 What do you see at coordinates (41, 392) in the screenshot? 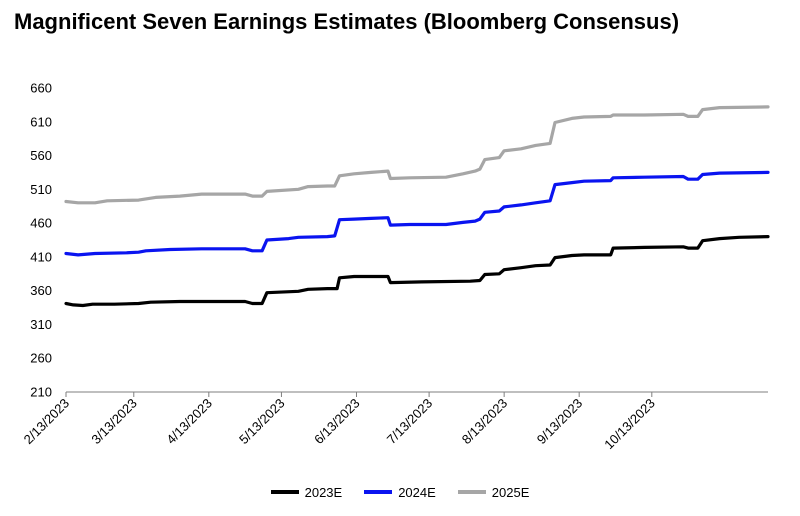
I see `y-tick-label: 210` at bounding box center [41, 392].